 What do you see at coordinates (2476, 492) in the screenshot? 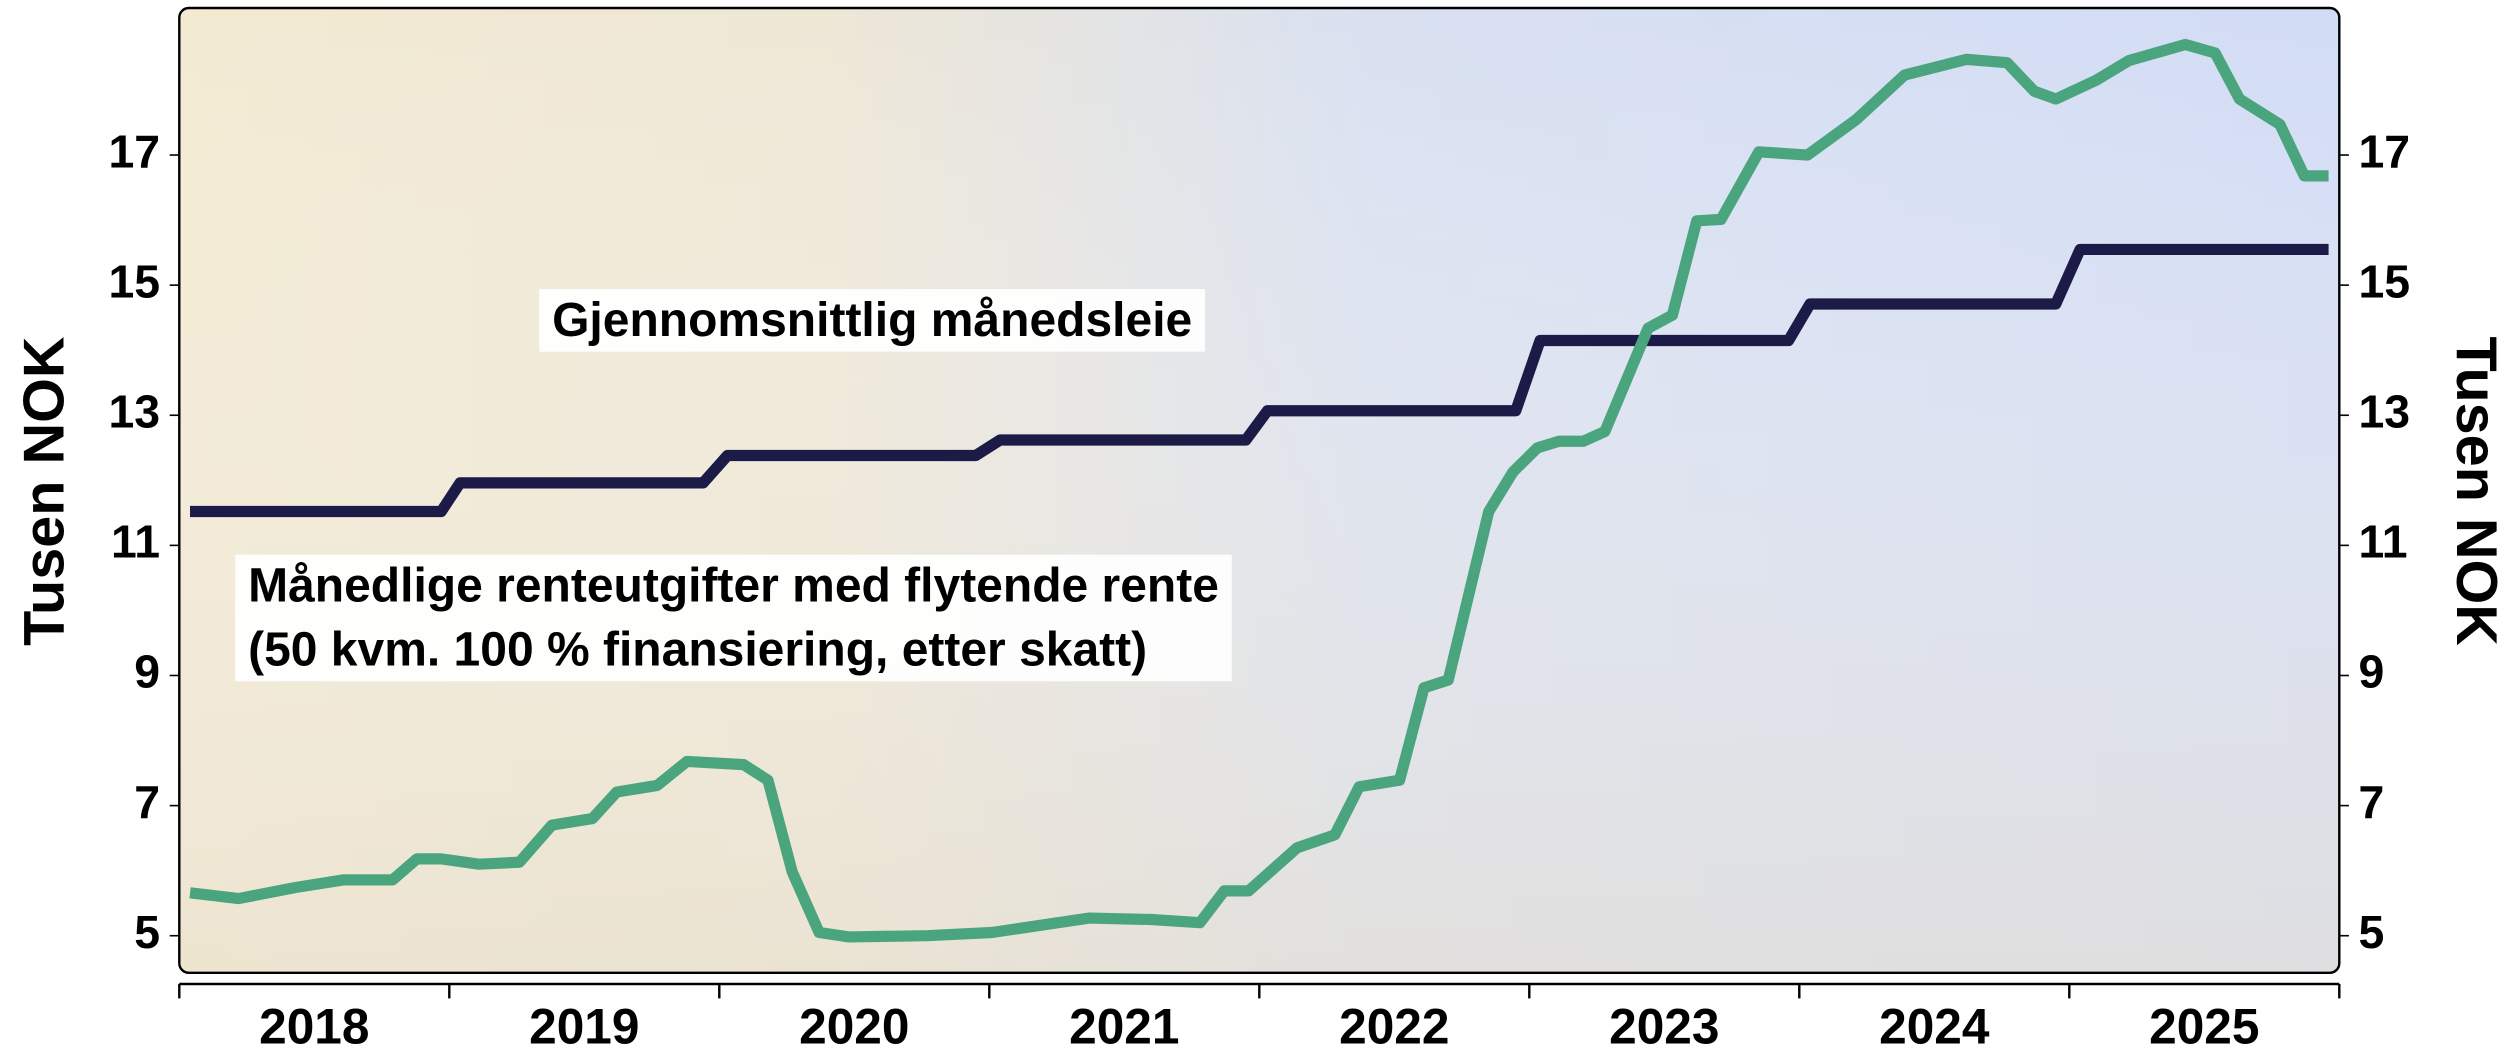
I see `y2-axis-label: Tusen NOK` at bounding box center [2476, 492].